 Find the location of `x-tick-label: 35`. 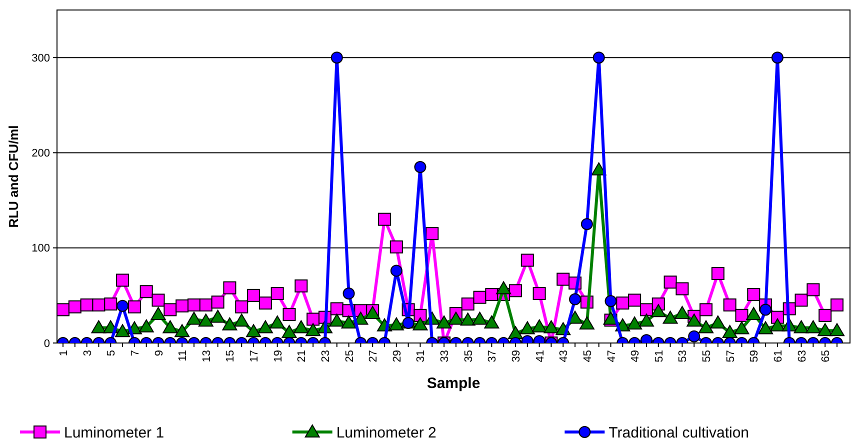

x-tick-label: 35 is located at coordinates (468, 356).